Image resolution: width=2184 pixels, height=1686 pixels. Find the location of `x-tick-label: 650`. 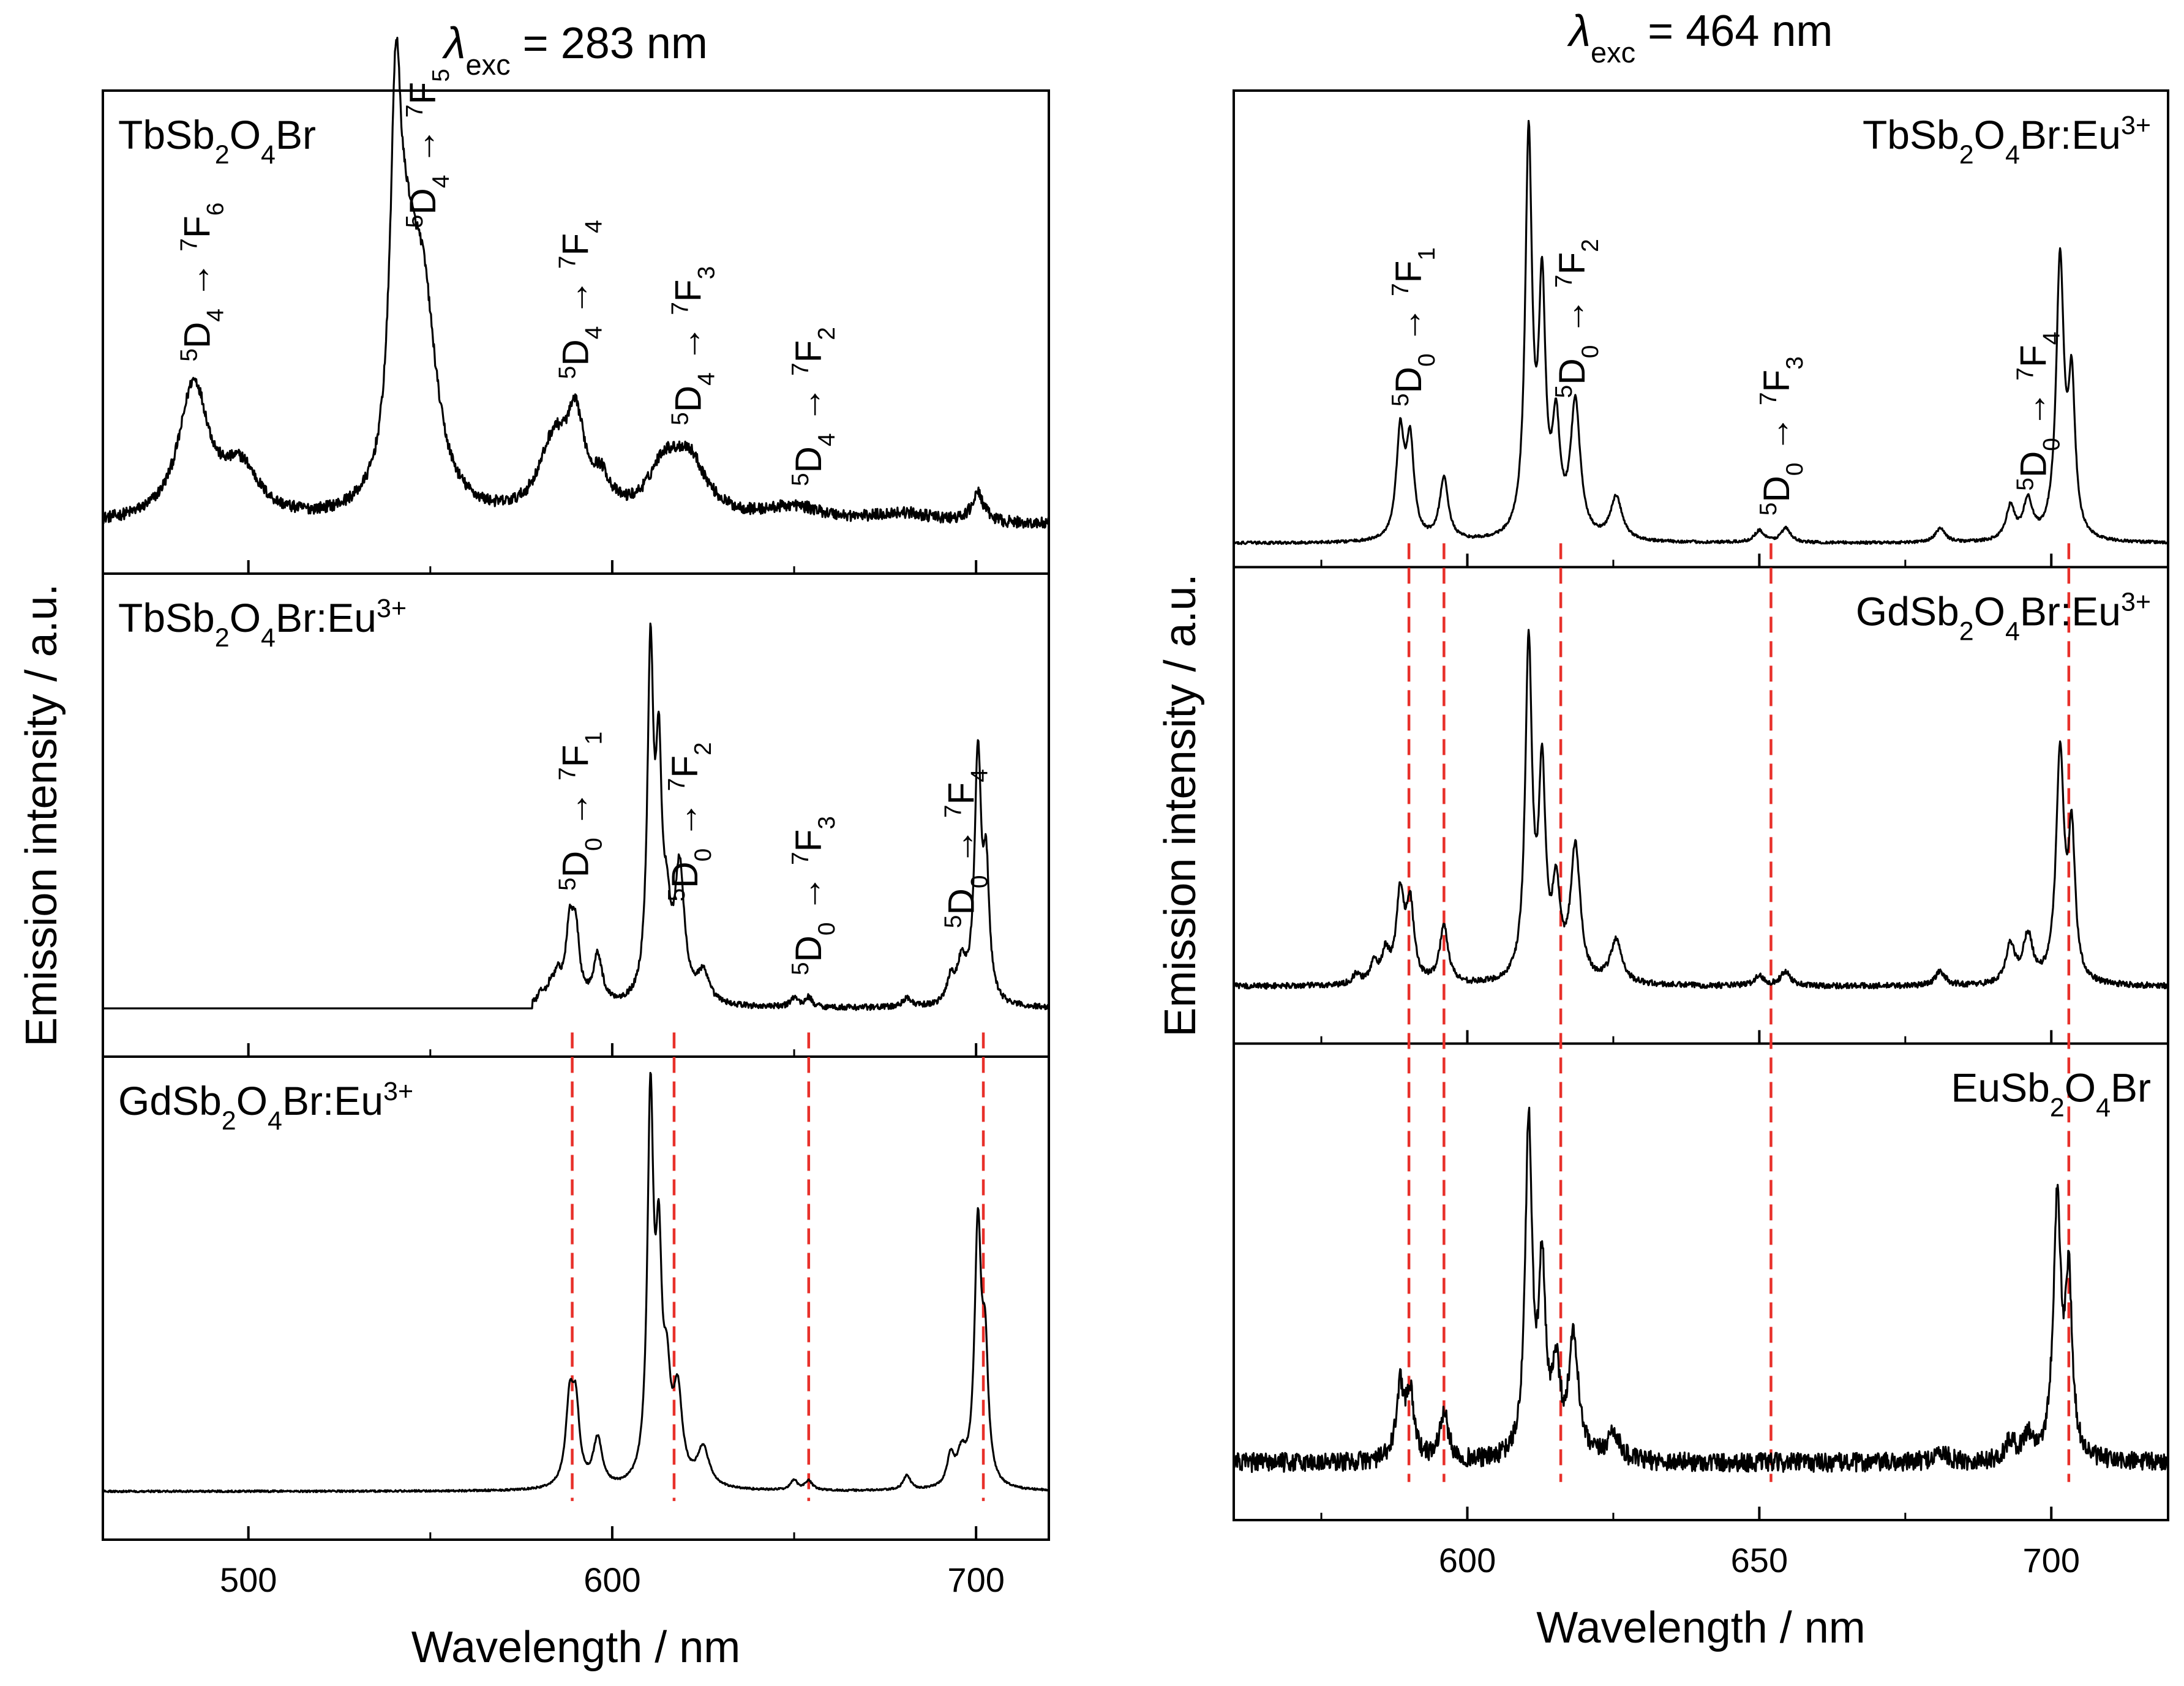

x-tick-label: 650 is located at coordinates (1760, 1560).